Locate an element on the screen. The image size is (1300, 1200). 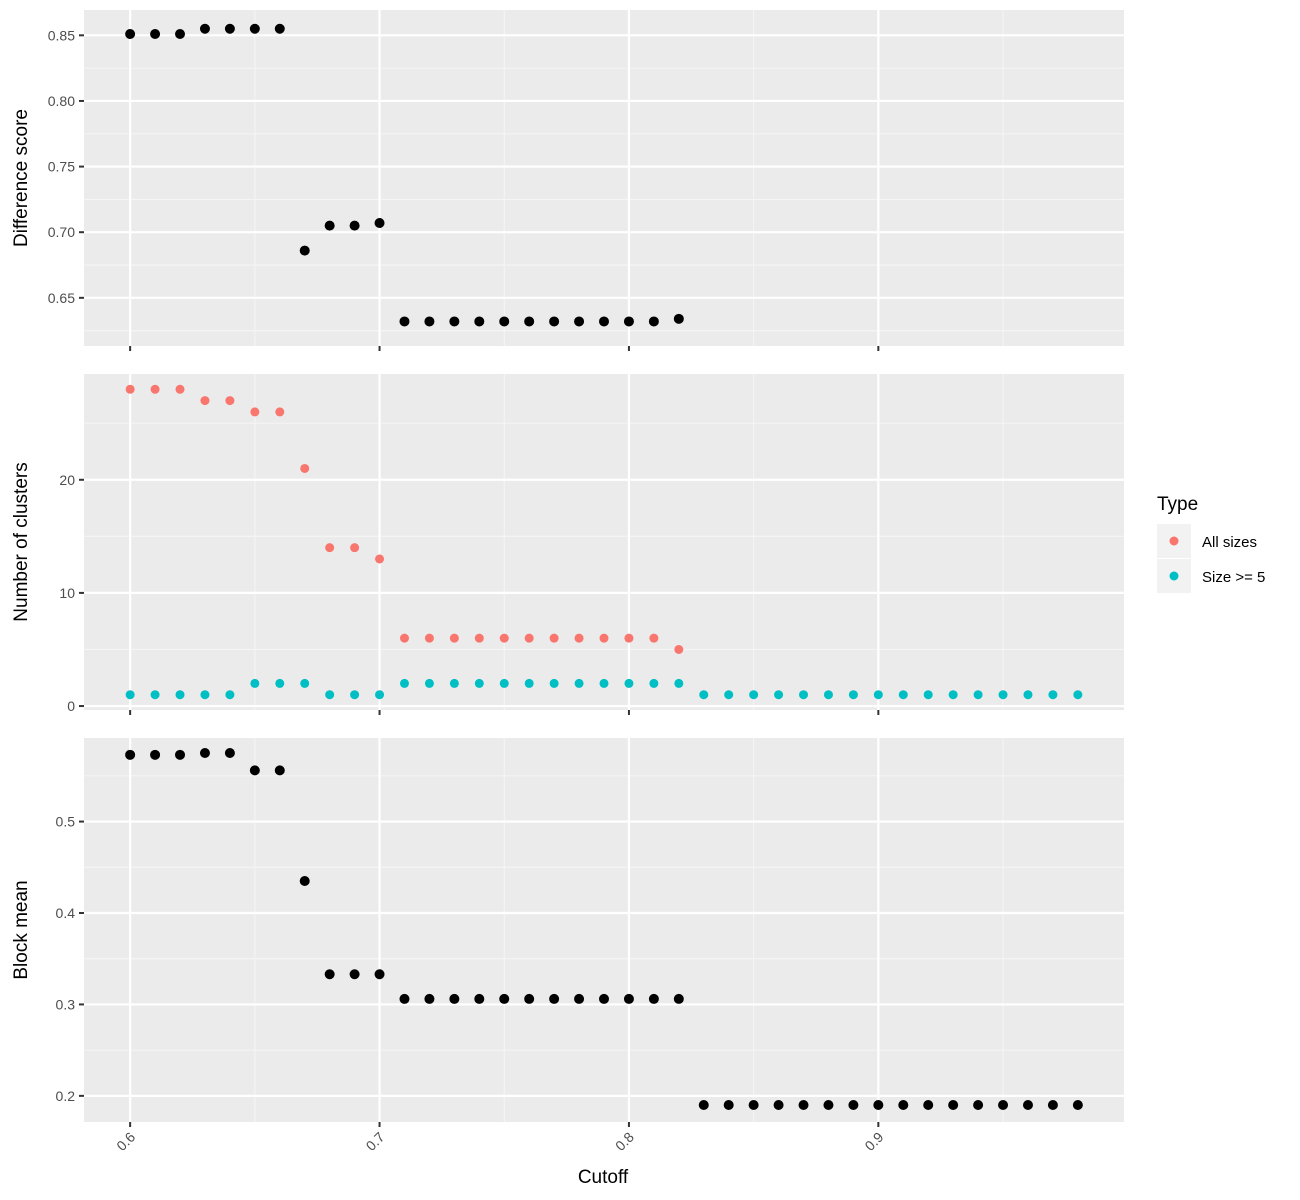
y-tick-label: 0.75 is located at coordinates (61, 167).